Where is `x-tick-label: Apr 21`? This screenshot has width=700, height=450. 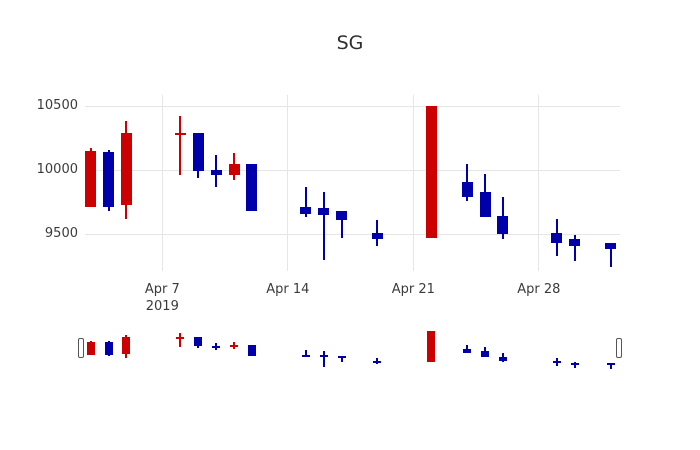
x-tick-label: Apr 21 is located at coordinates (413, 289).